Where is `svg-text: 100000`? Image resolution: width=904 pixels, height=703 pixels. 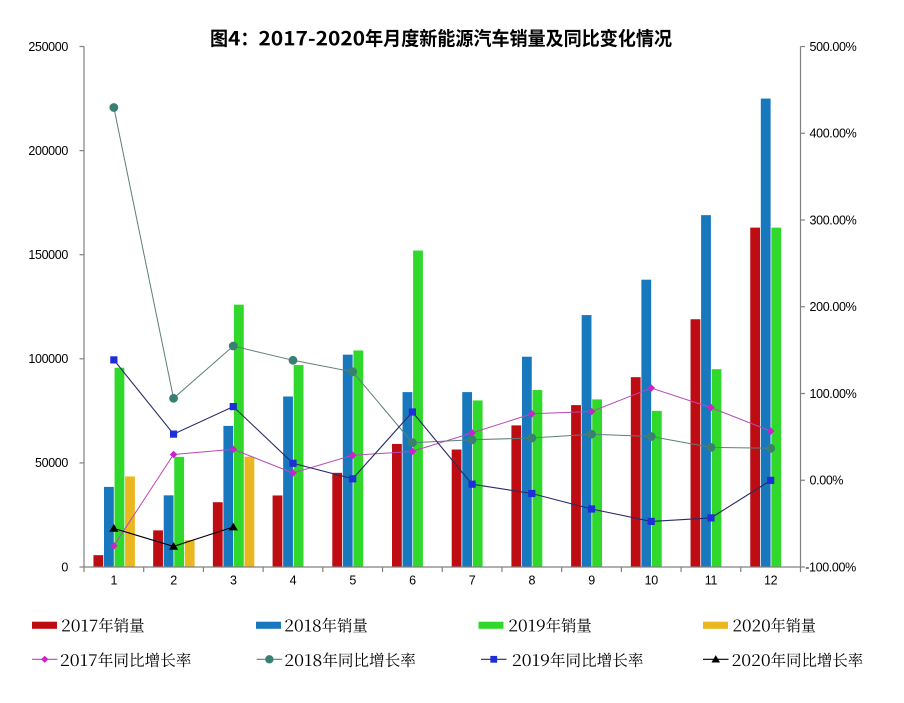
svg-text: 100000 is located at coordinates (48, 359).